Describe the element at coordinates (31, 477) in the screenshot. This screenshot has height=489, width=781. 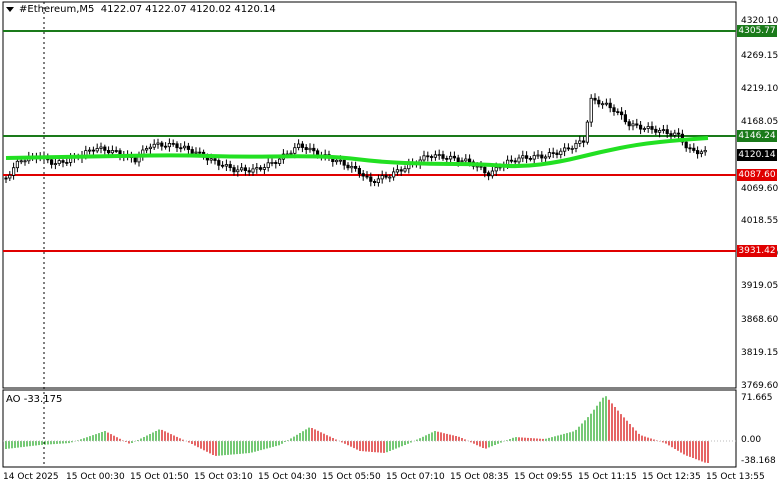
I see `time-tick: 14 Oct 2025` at that location.